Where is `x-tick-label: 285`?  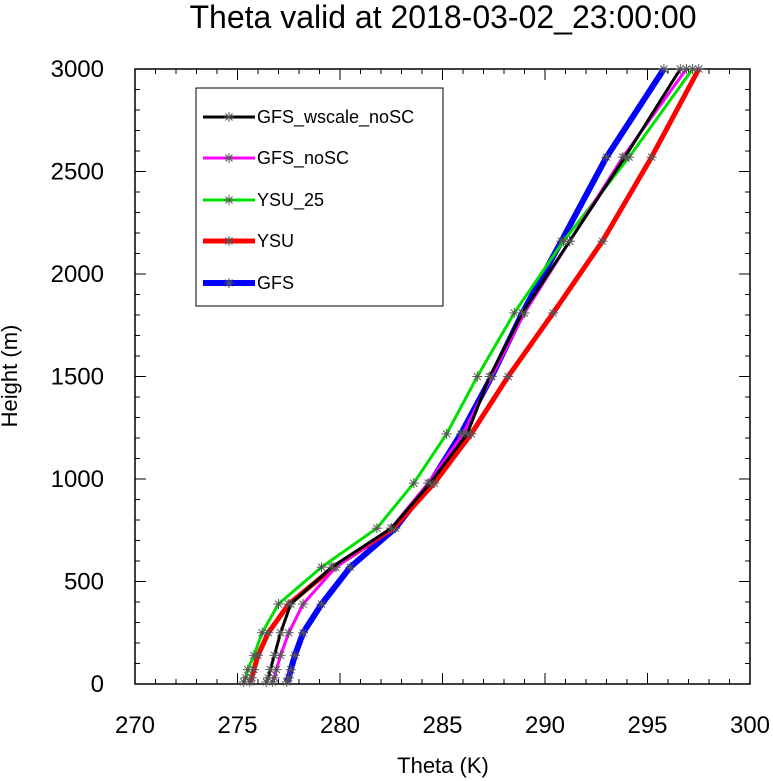 x-tick-label: 285 is located at coordinates (442, 725).